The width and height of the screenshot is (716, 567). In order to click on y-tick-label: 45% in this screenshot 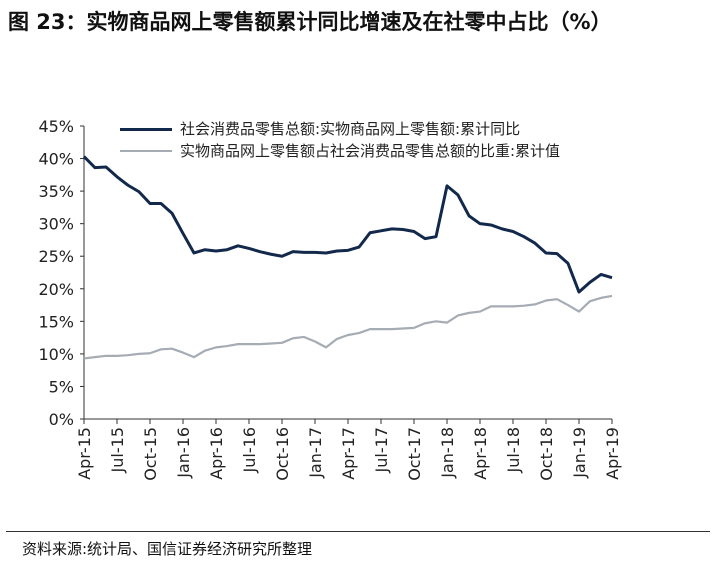, I will do `click(56, 126)`.